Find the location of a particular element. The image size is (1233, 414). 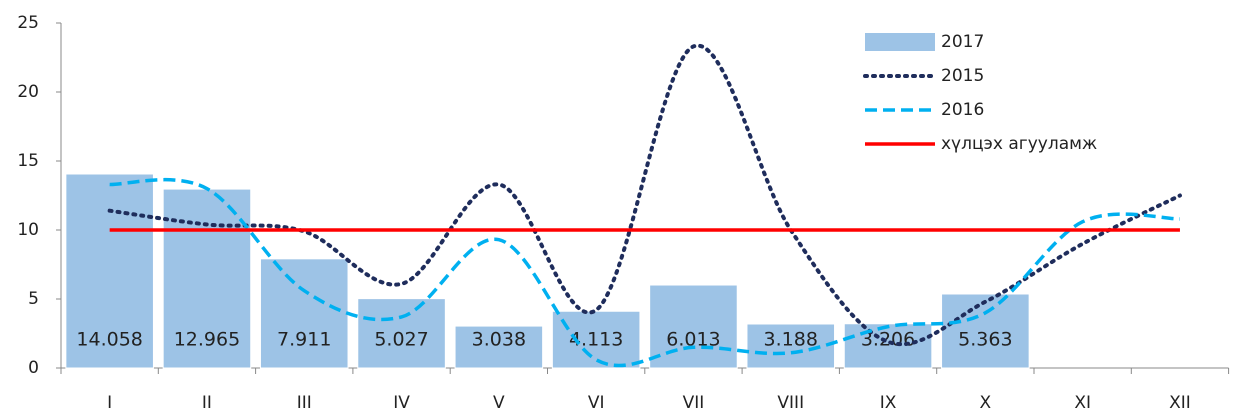

y-tick-label: 20 is located at coordinates (28, 92).